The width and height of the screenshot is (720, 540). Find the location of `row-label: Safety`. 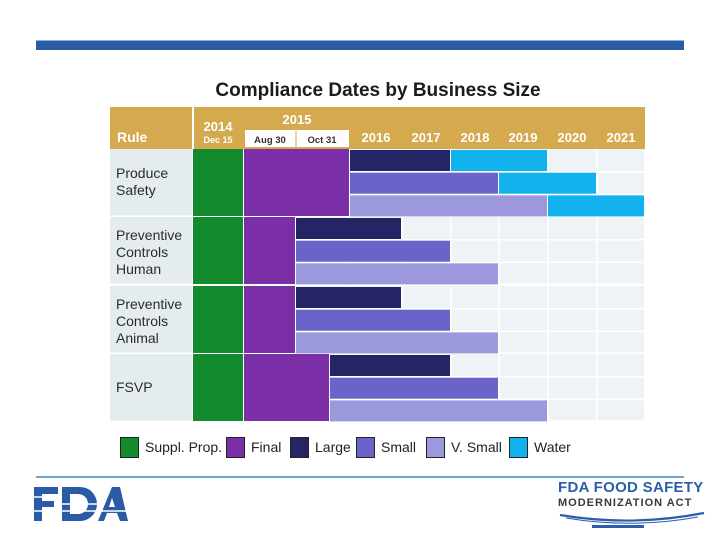

row-label: Safety is located at coordinates (136, 190).